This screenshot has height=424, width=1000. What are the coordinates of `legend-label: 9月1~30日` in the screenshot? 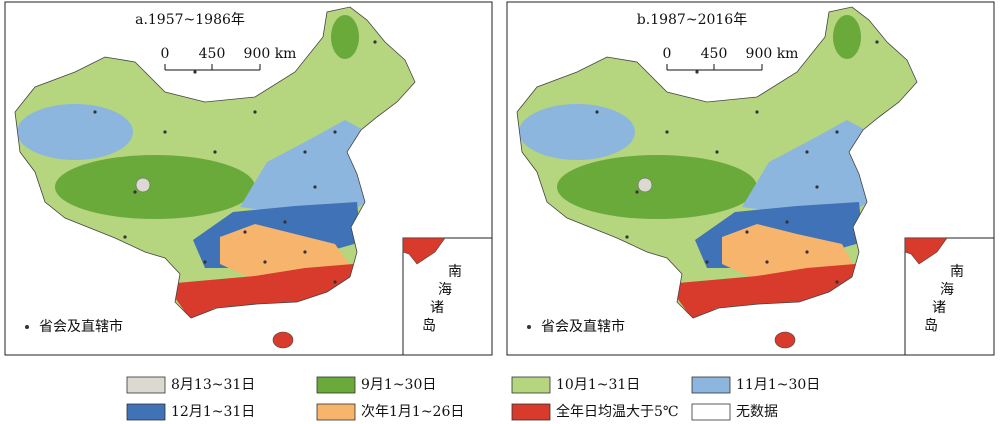 It's located at (398, 385).